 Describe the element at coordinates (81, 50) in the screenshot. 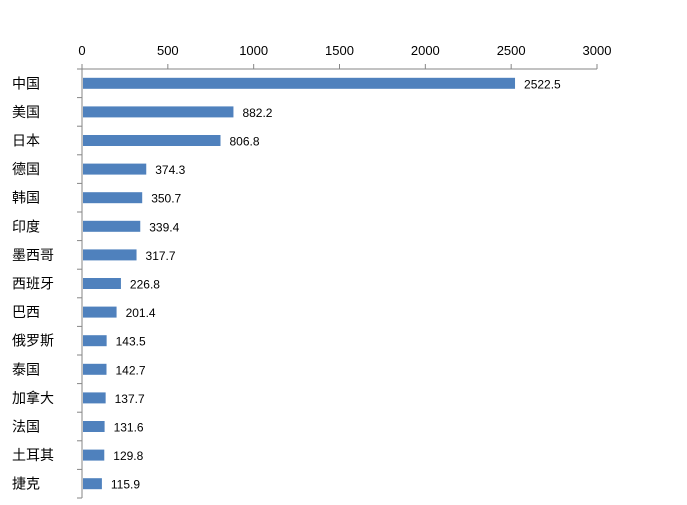

I see `x-tick-label: 0` at that location.